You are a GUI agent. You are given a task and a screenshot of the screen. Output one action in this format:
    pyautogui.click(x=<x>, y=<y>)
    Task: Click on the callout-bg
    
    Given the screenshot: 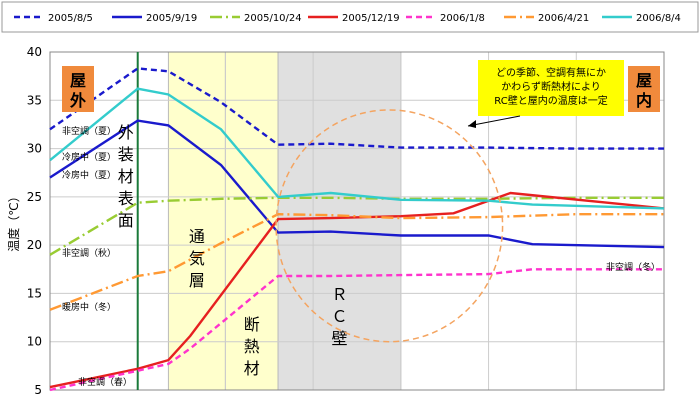 What is the action you would take?
    pyautogui.click(x=551, y=88)
    